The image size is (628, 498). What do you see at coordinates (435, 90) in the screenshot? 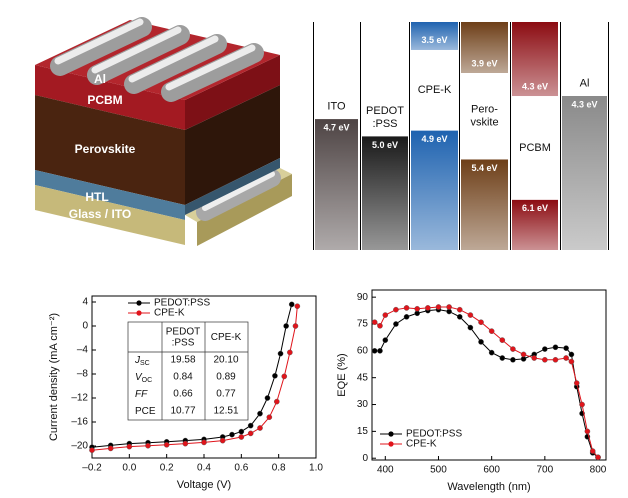
I see `material-name: CPE-K` at bounding box center [435, 90].